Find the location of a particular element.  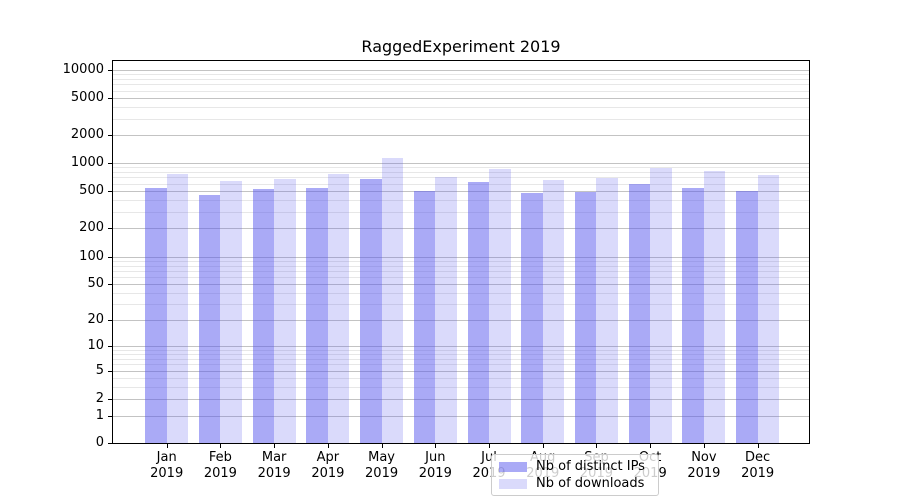

bar-downloads-aug is located at coordinates (553, 311).